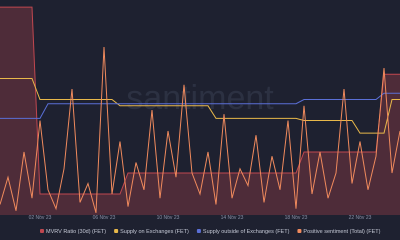 The image size is (400, 240). What do you see at coordinates (168, 218) in the screenshot?
I see `x-tick-label: 10 Nov 23` at bounding box center [168, 218].